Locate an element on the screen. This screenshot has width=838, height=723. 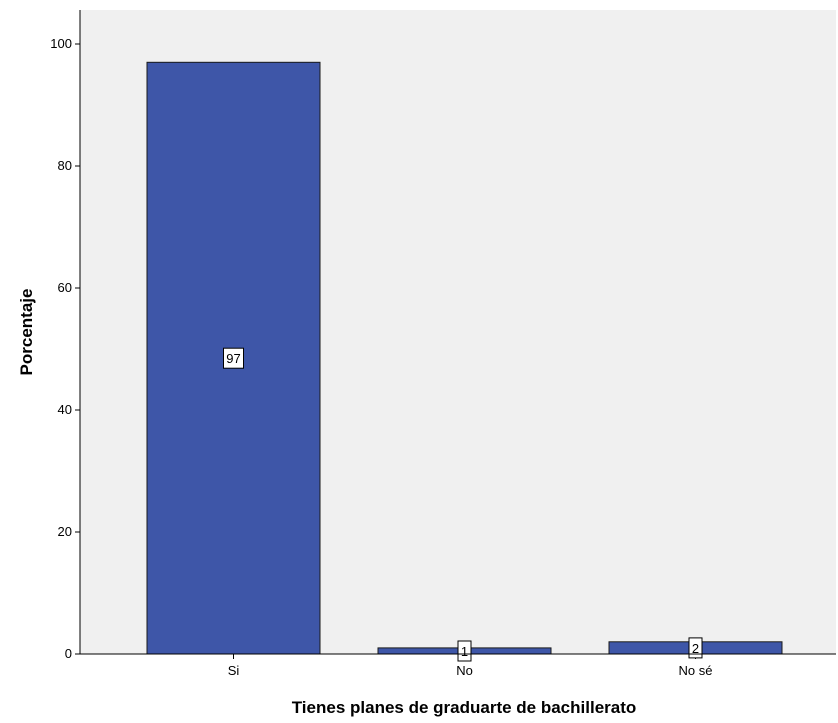
y-axis-title: Porcentaje is located at coordinates (26, 332).